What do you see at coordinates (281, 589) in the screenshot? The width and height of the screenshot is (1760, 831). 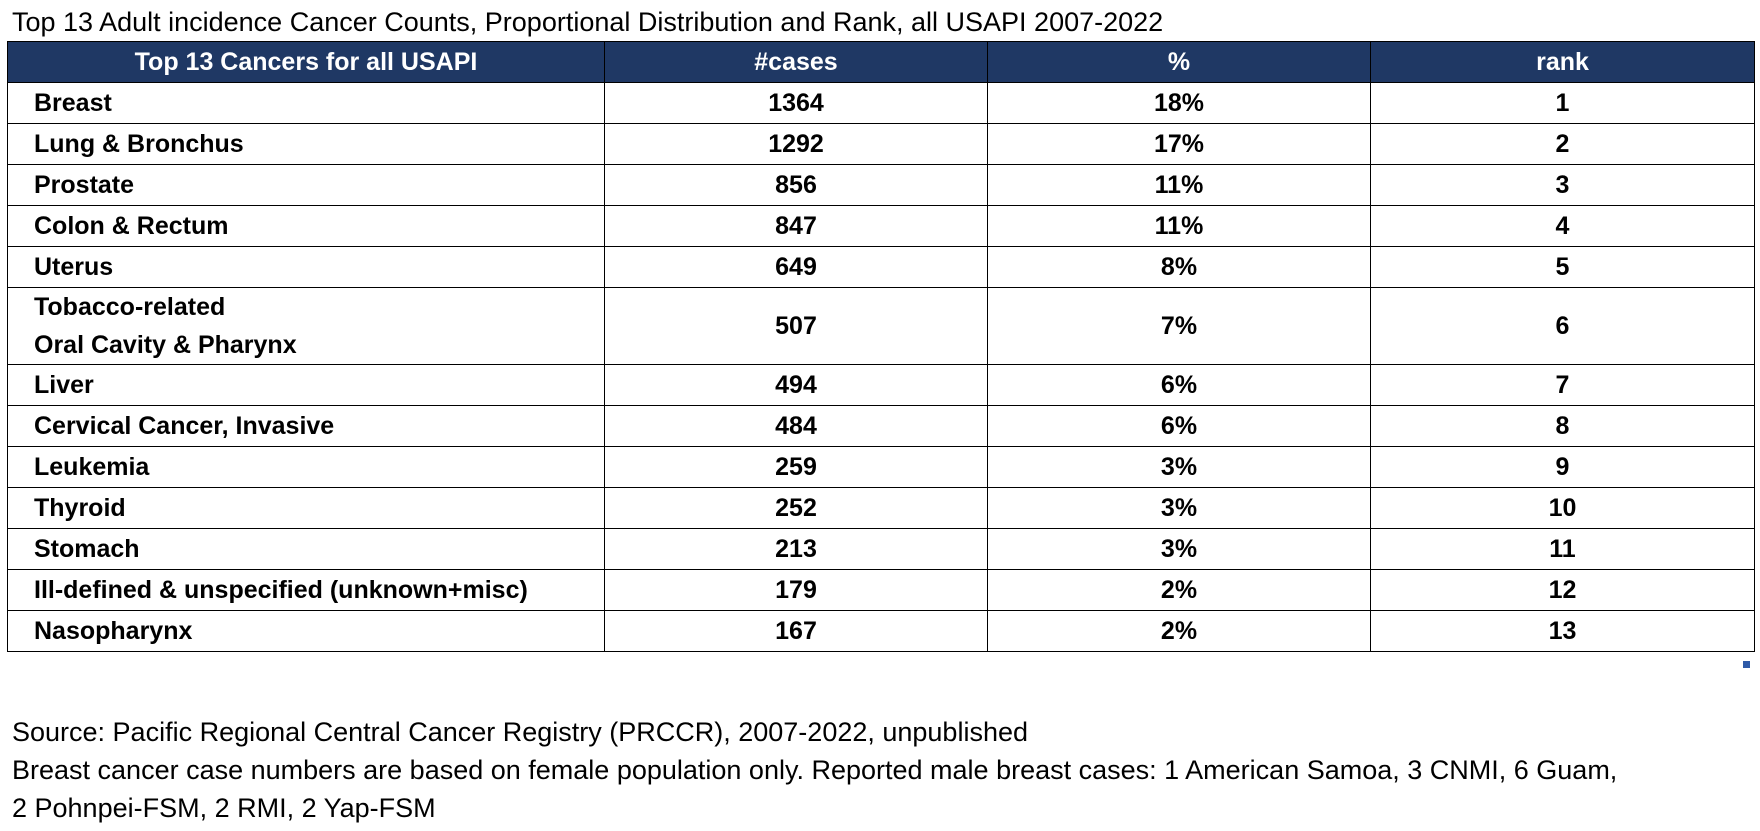 I see `cancer-name-line: Ill-defined & unspecified (unknown+misc)` at bounding box center [281, 589].